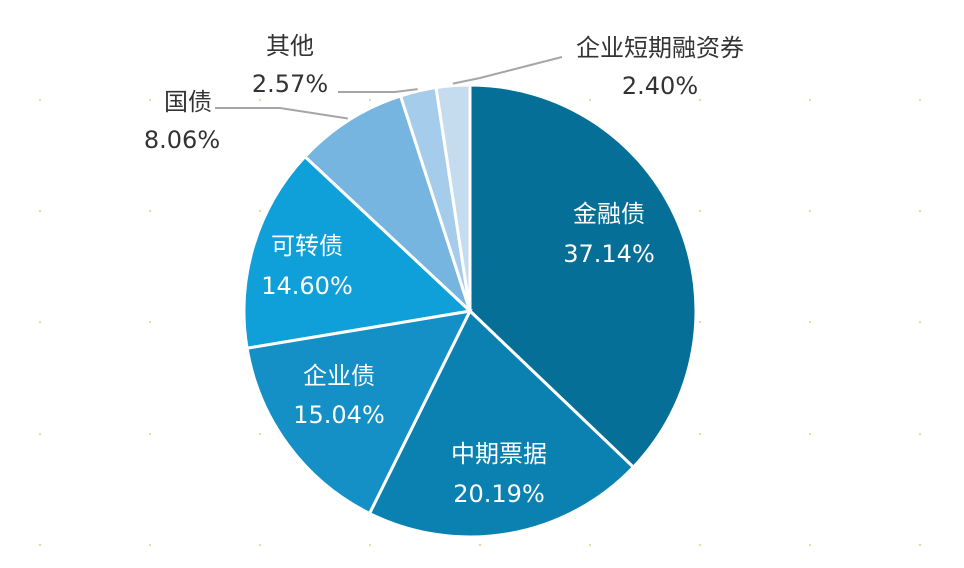 Image resolution: width=964 pixels, height=568 pixels. What do you see at coordinates (290, 84) in the screenshot?
I see `slice-label-value-5: 2.57%` at bounding box center [290, 84].